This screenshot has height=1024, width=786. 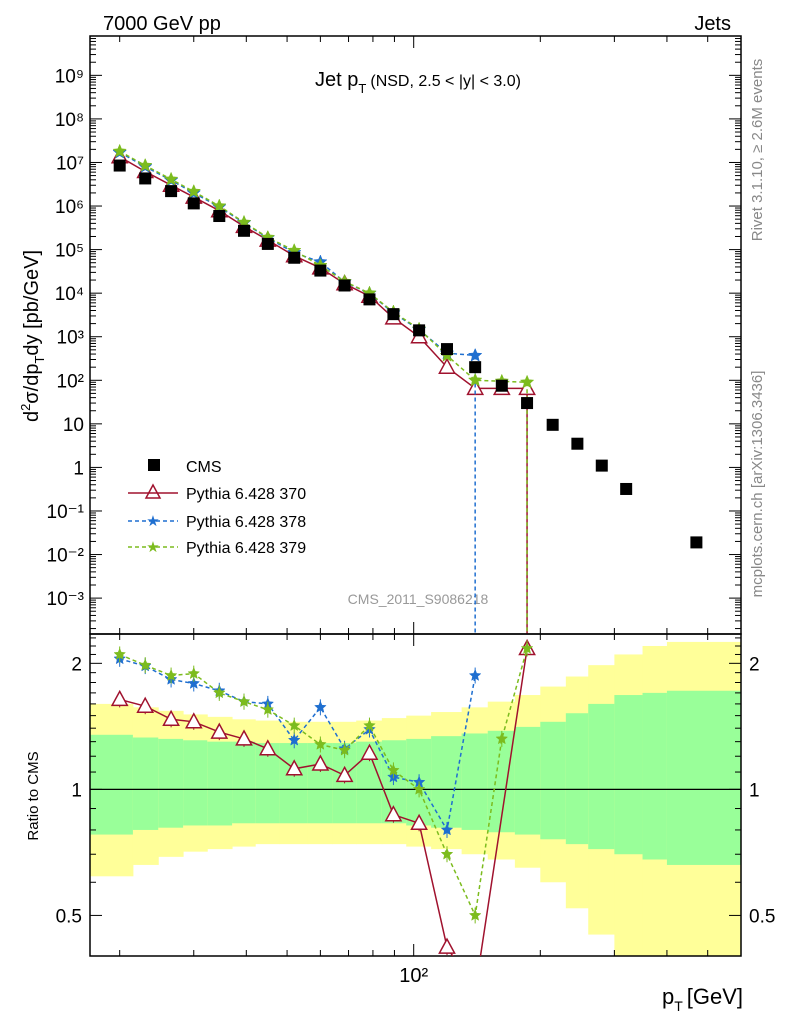 I want to click on ratio-y-tick-label: 0.5, so click(x=69, y=916).